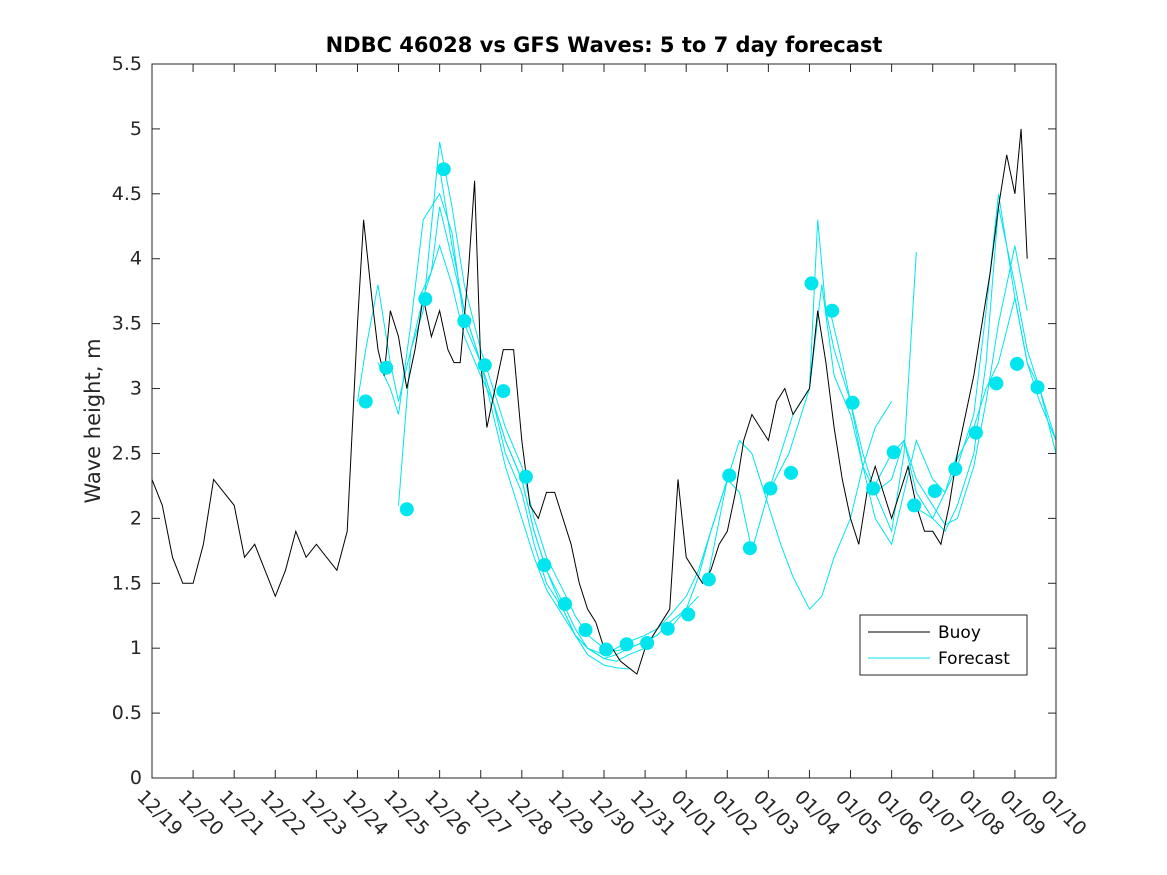  What do you see at coordinates (981, 813) in the screenshot?
I see `x-tick-label: 01/08` at bounding box center [981, 813].